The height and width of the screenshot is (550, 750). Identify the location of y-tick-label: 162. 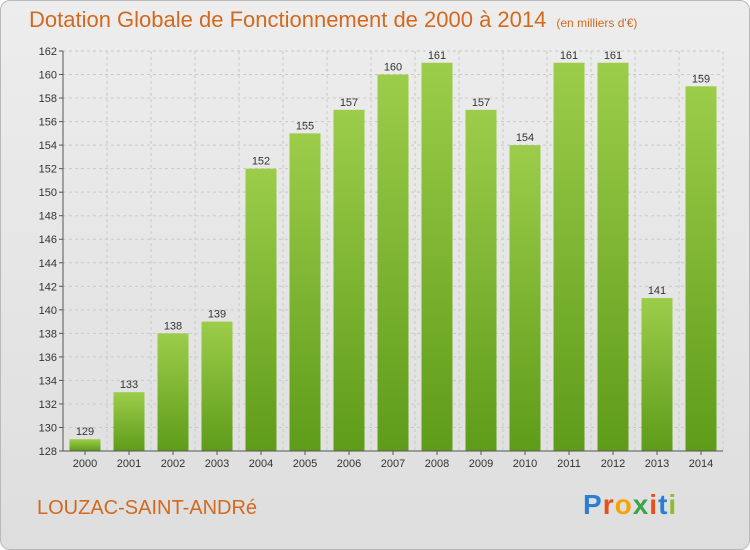
(48, 52).